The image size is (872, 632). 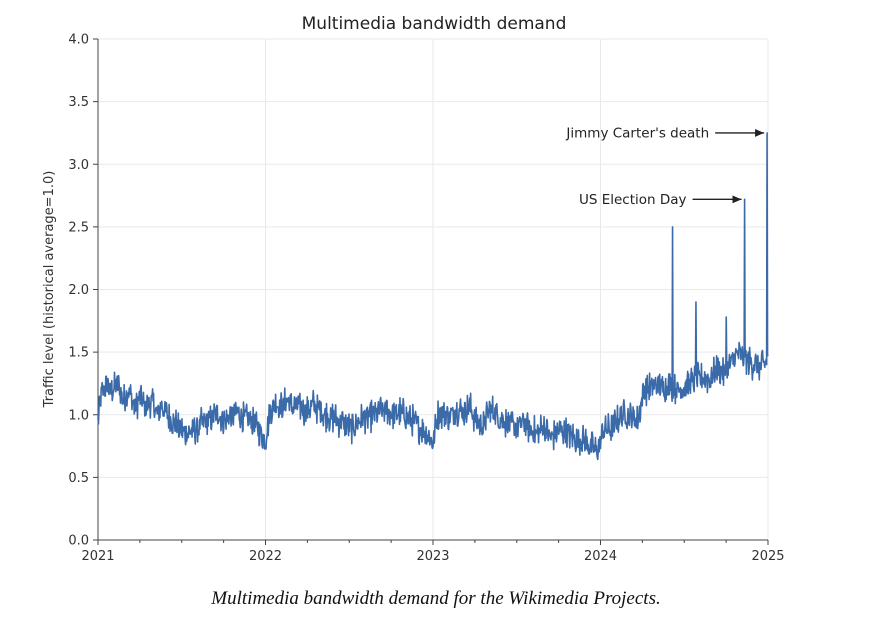 I want to click on x-tick-label: 2024, so click(x=600, y=556).